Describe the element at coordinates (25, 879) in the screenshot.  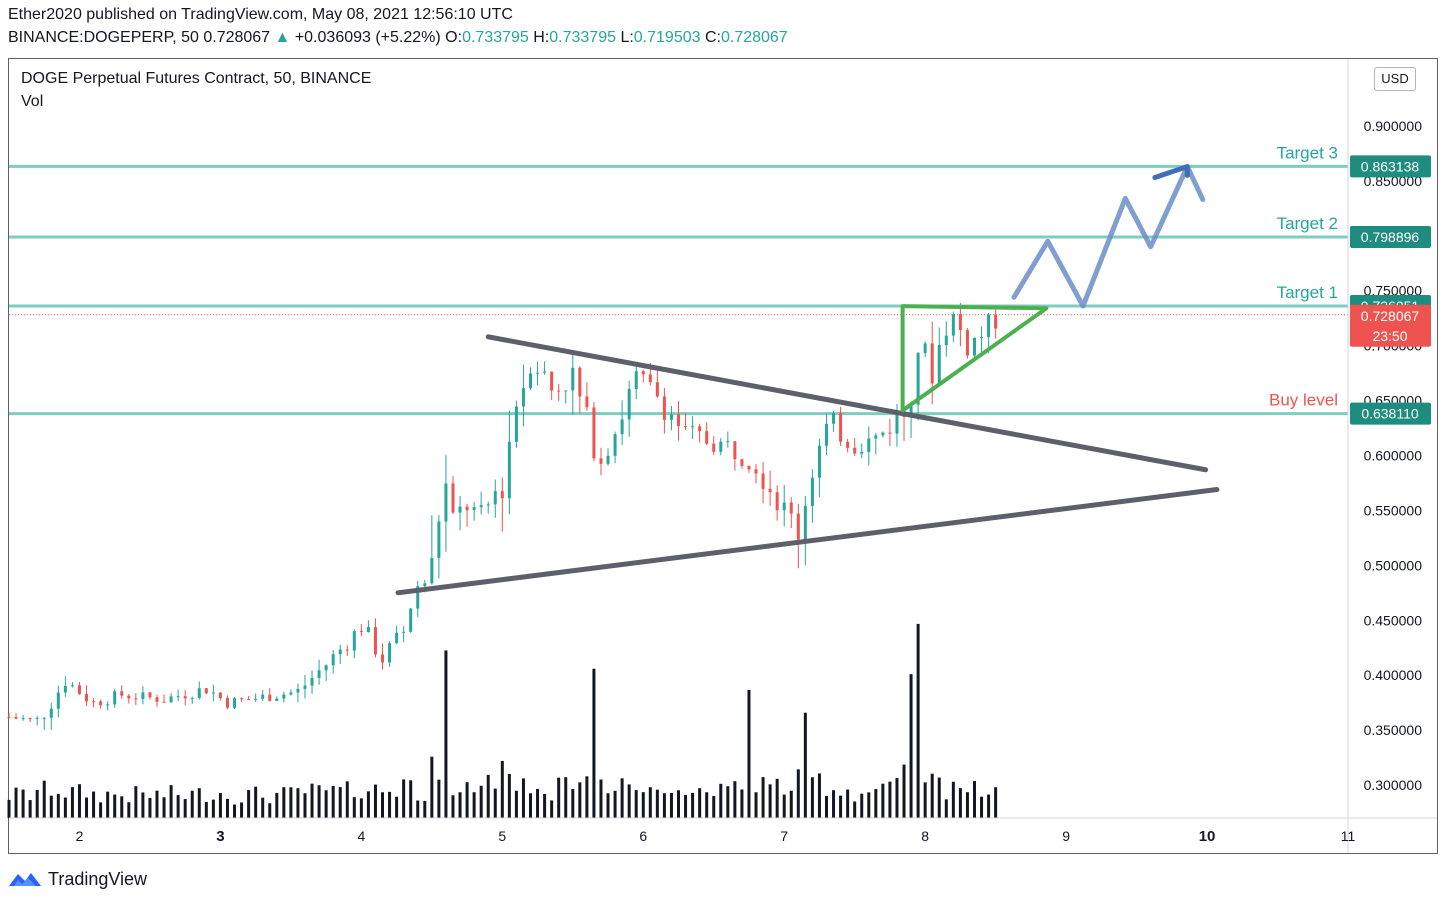
I see `tradingview-logo-icon` at that location.